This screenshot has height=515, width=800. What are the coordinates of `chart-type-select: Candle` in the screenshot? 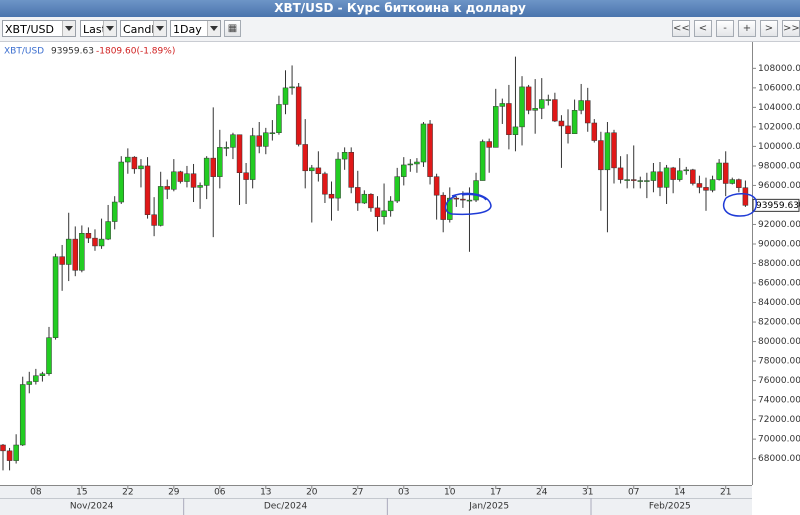 It's located at (143, 28).